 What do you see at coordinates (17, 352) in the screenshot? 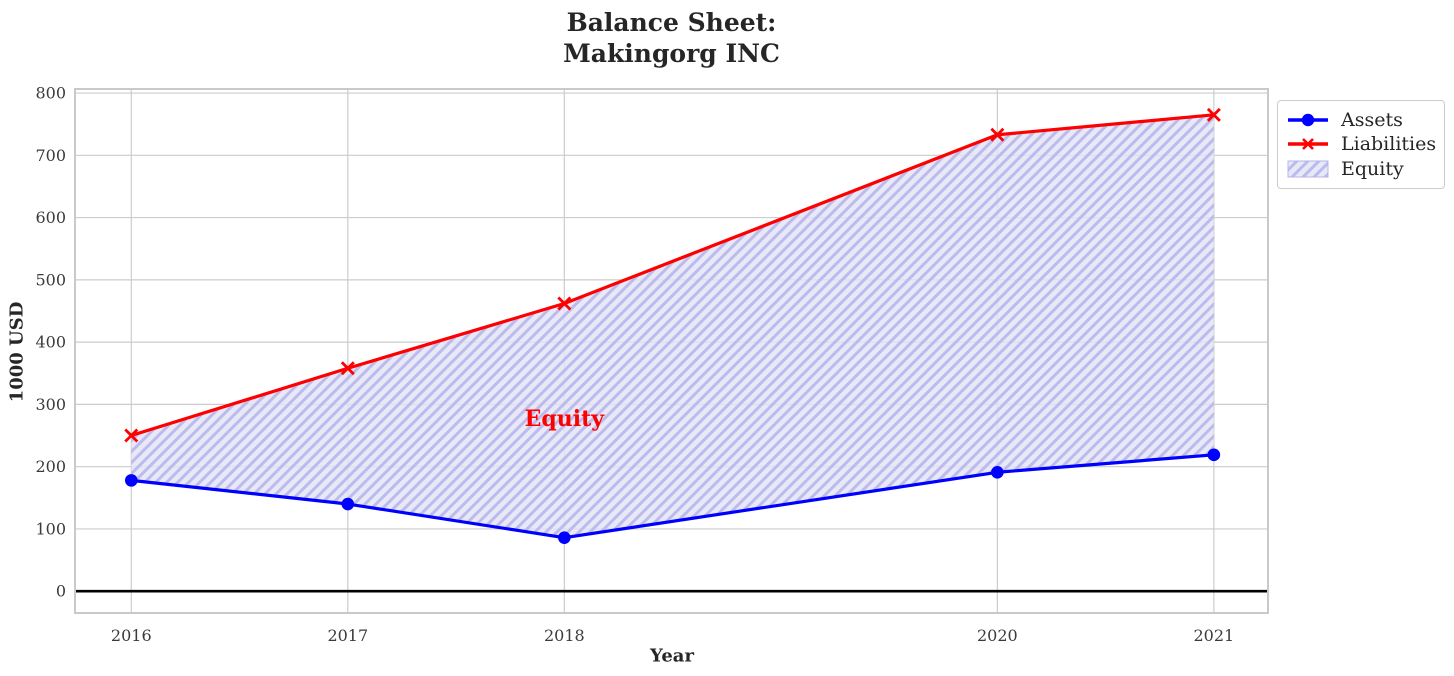
I see `y-axis-label: 1000 USD` at bounding box center [17, 352].